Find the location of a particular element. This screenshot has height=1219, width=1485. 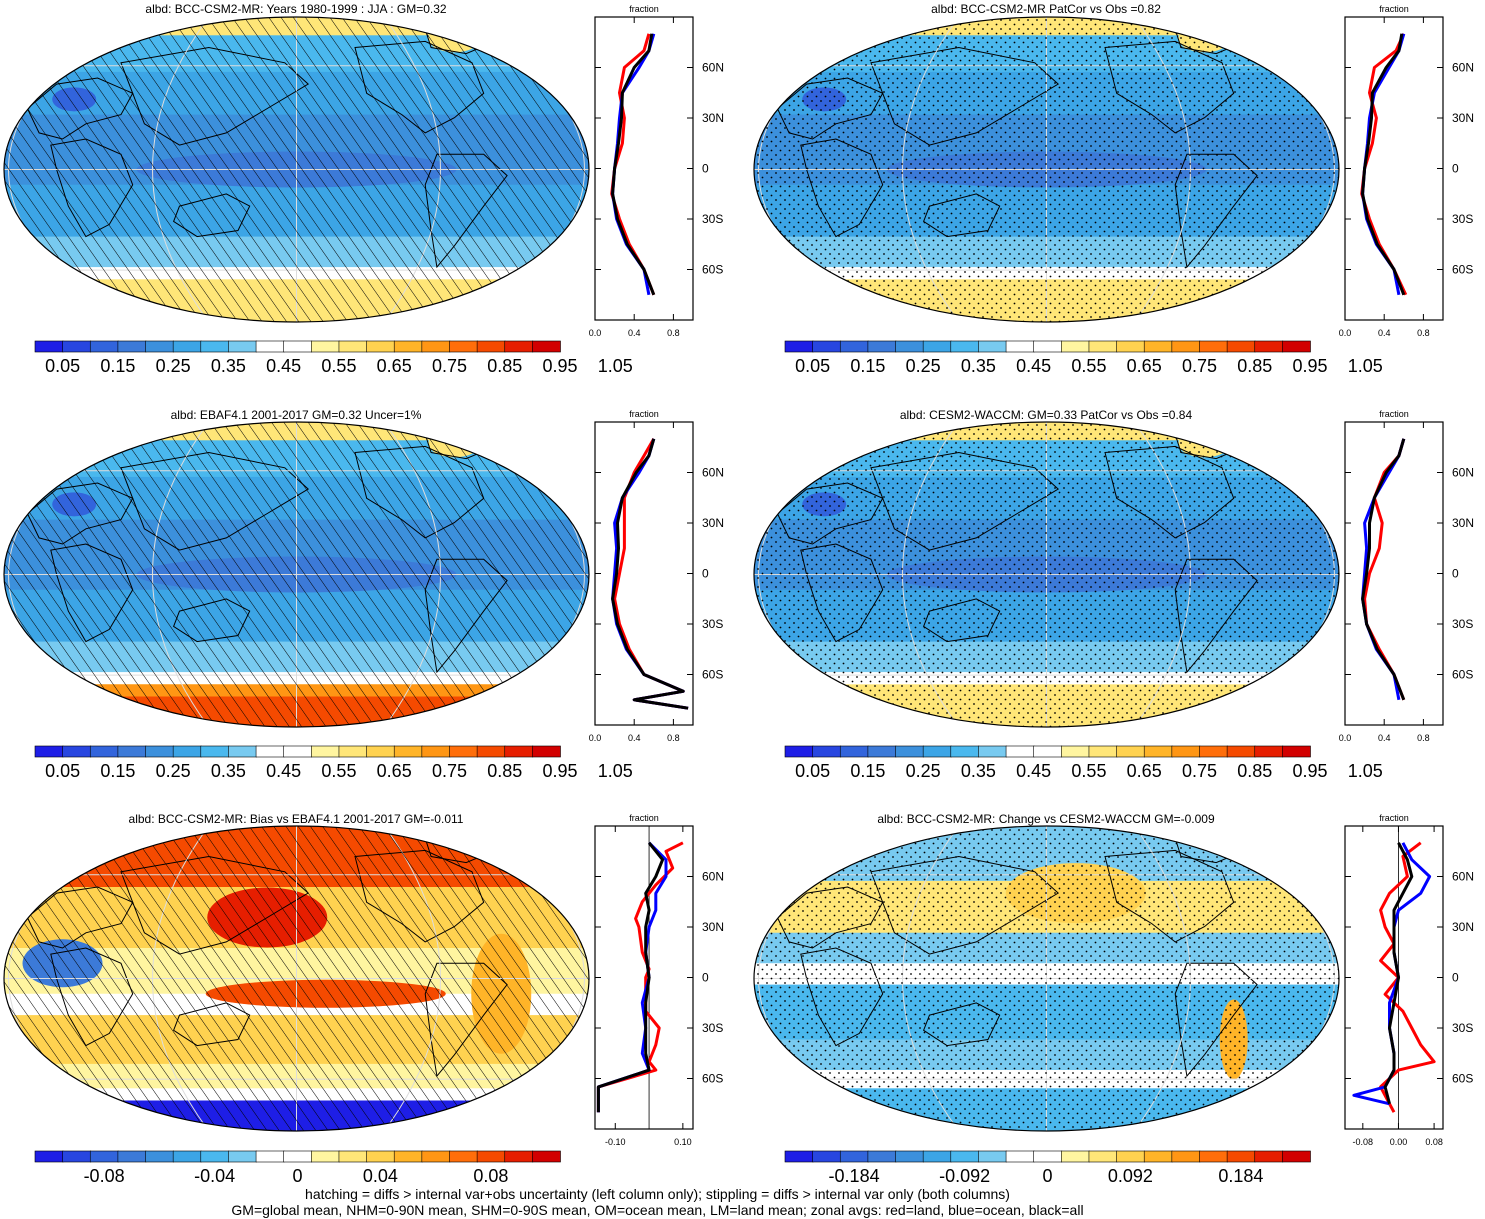

colorbar-label: 0.85 is located at coordinates (1254, 366).